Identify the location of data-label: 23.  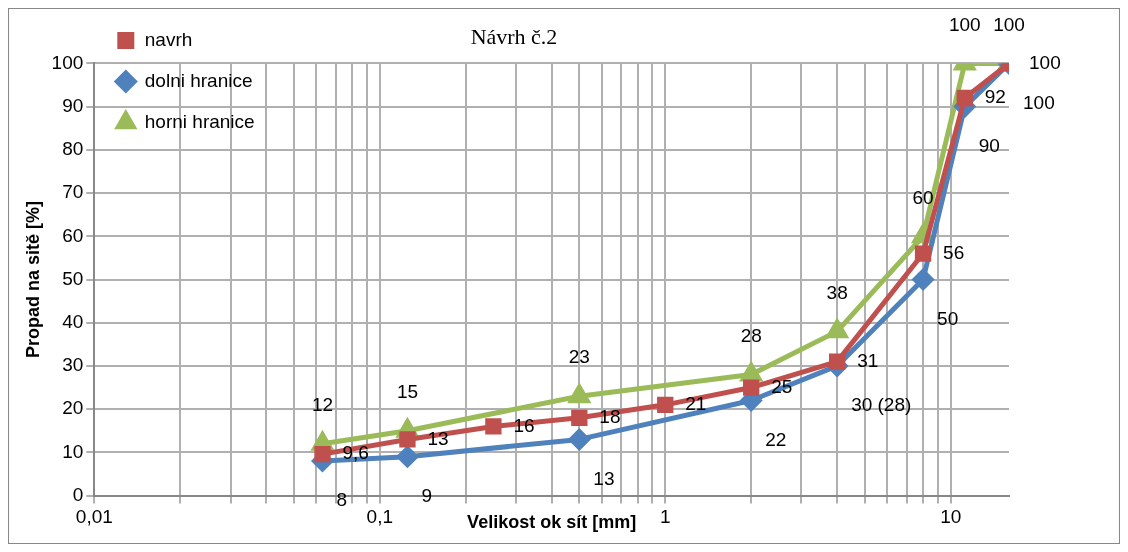
(579, 357).